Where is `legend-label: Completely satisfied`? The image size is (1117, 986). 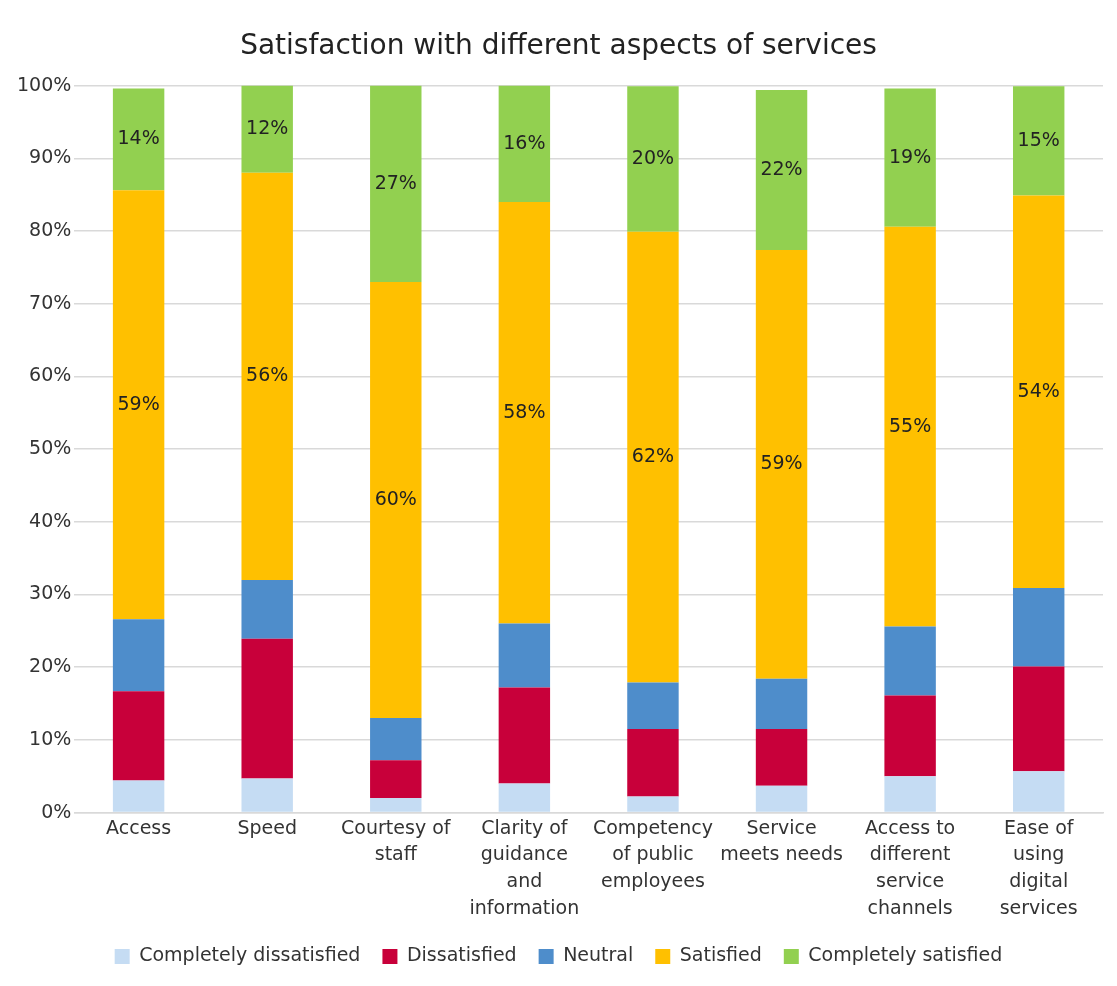 legend-label: Completely satisfied is located at coordinates (905, 954).